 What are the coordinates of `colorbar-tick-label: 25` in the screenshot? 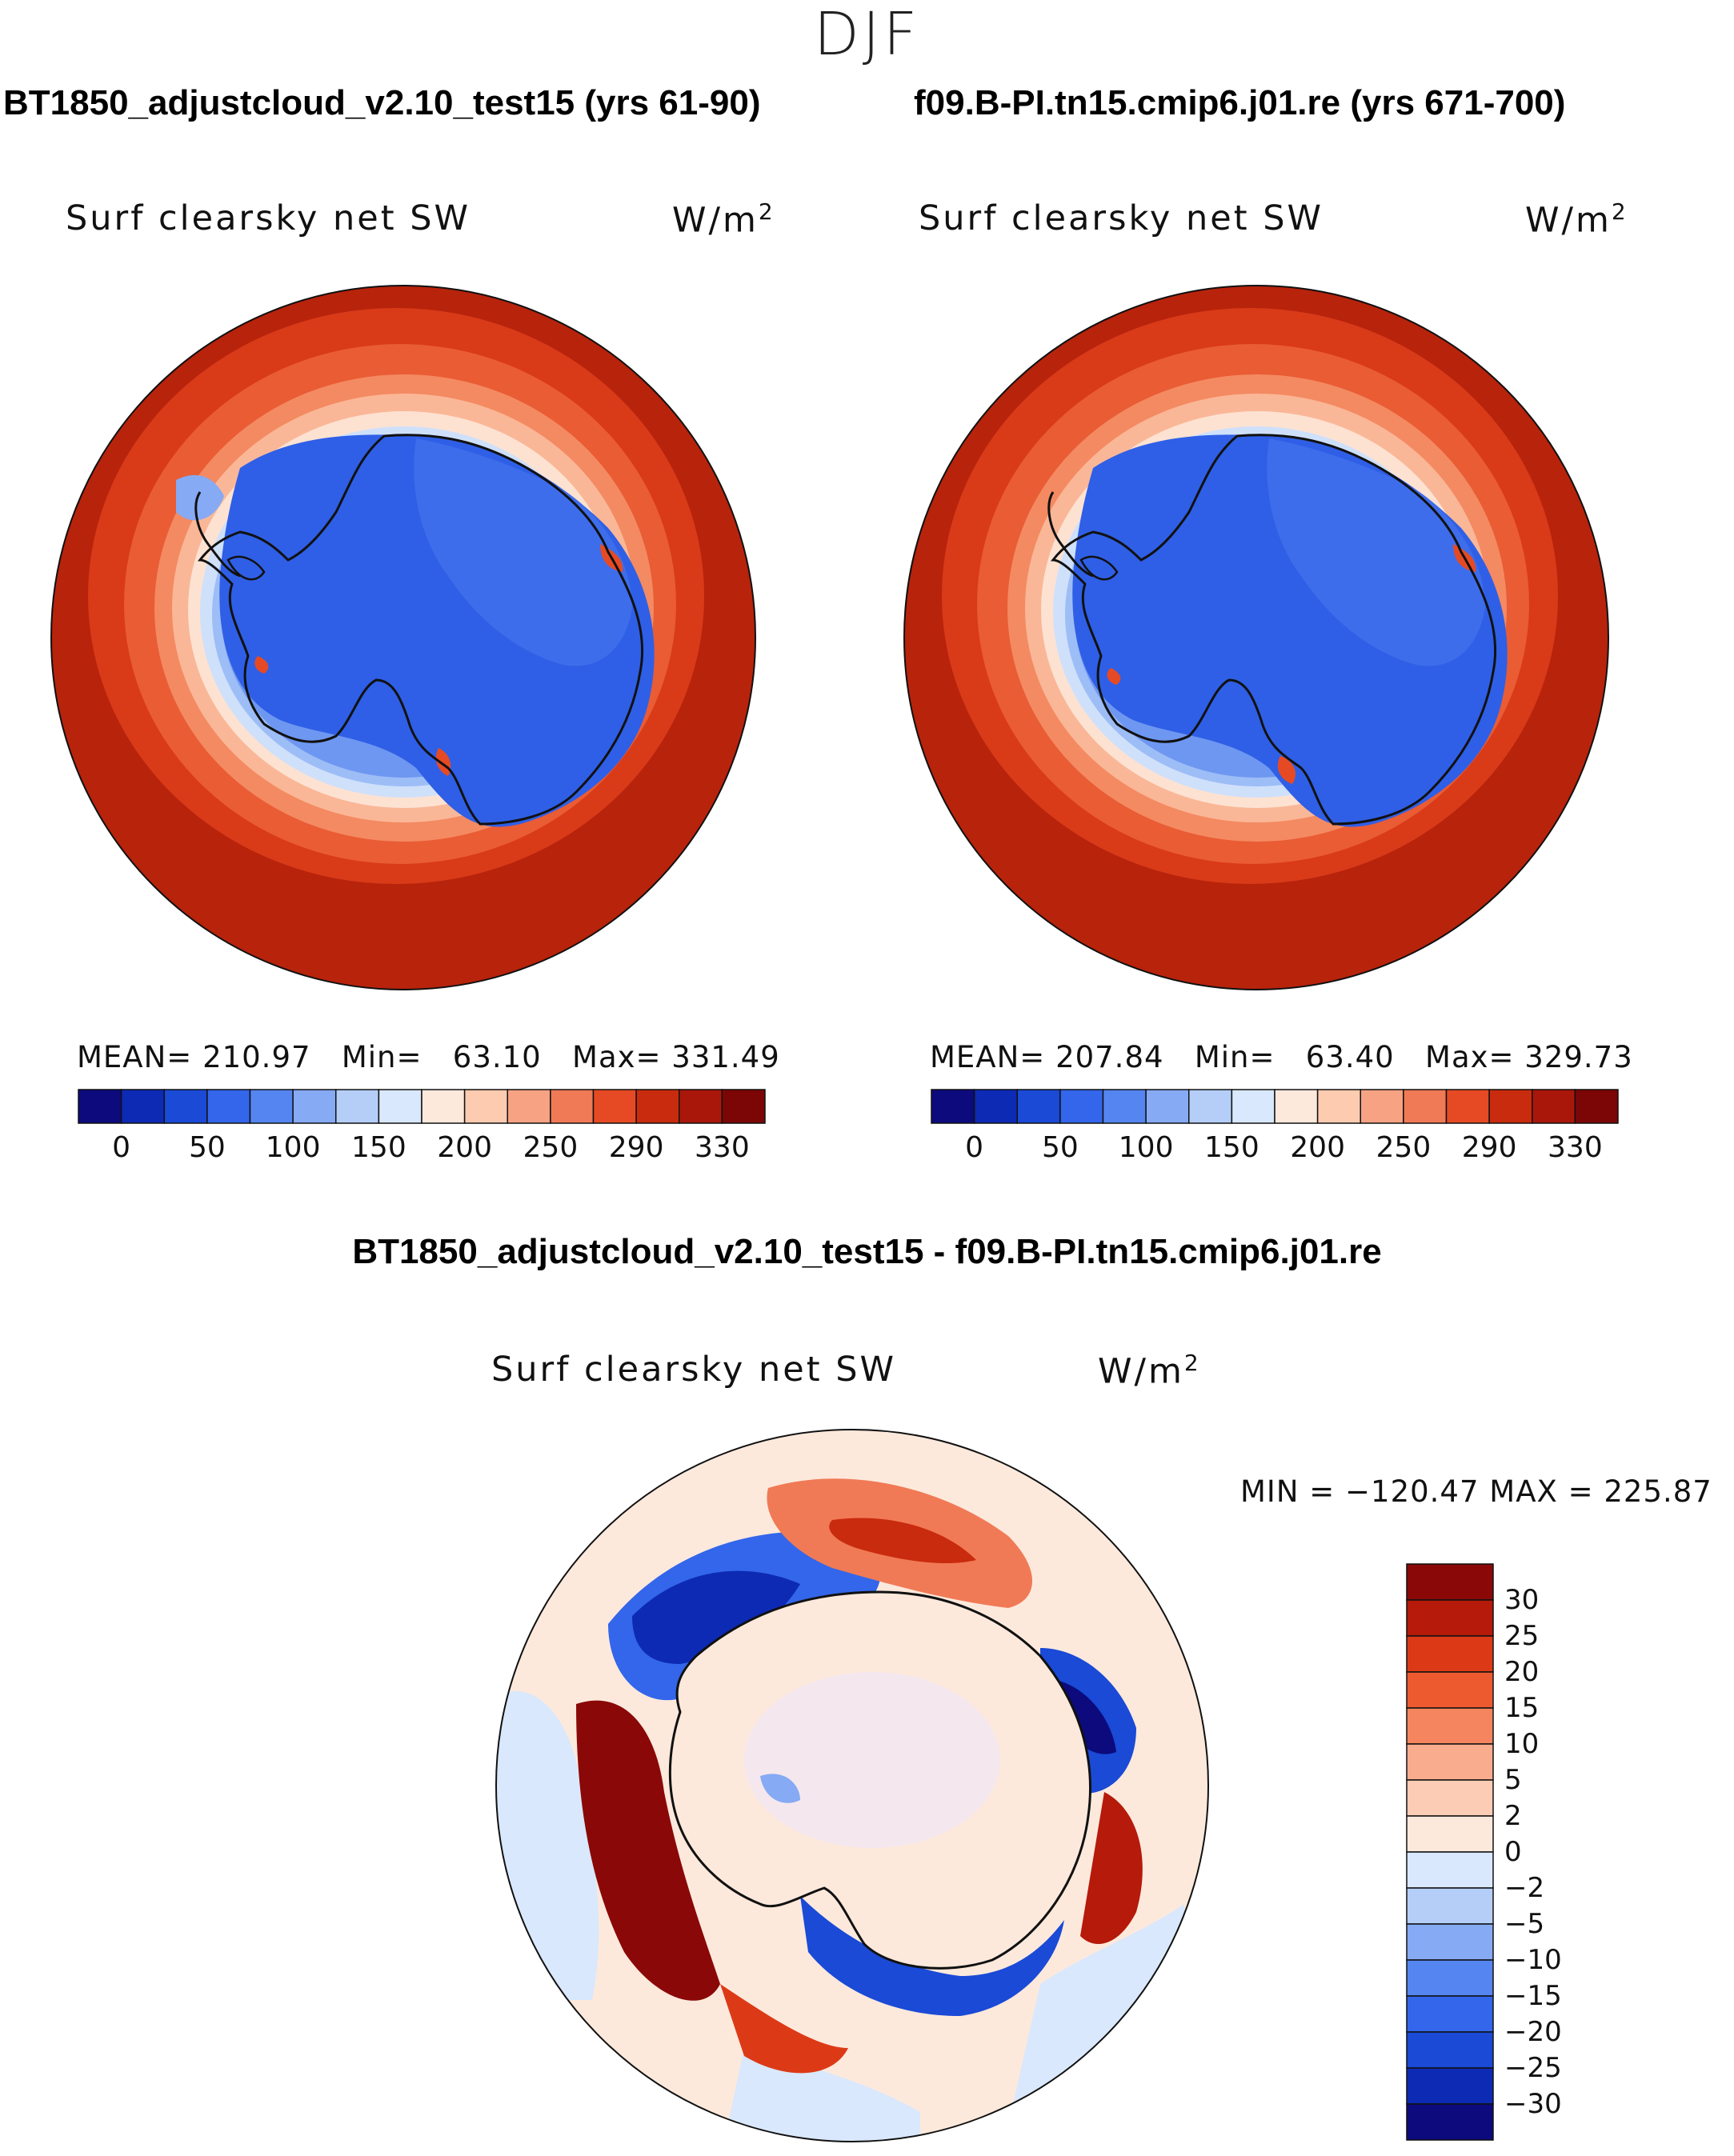 It's located at (1522, 1636).